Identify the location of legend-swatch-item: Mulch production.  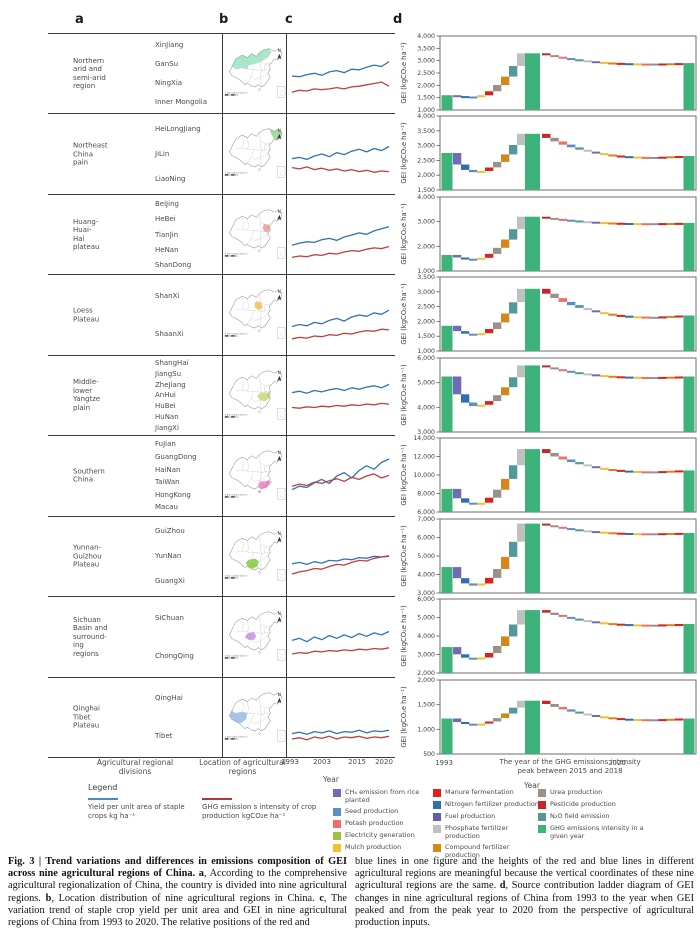
(386, 847).